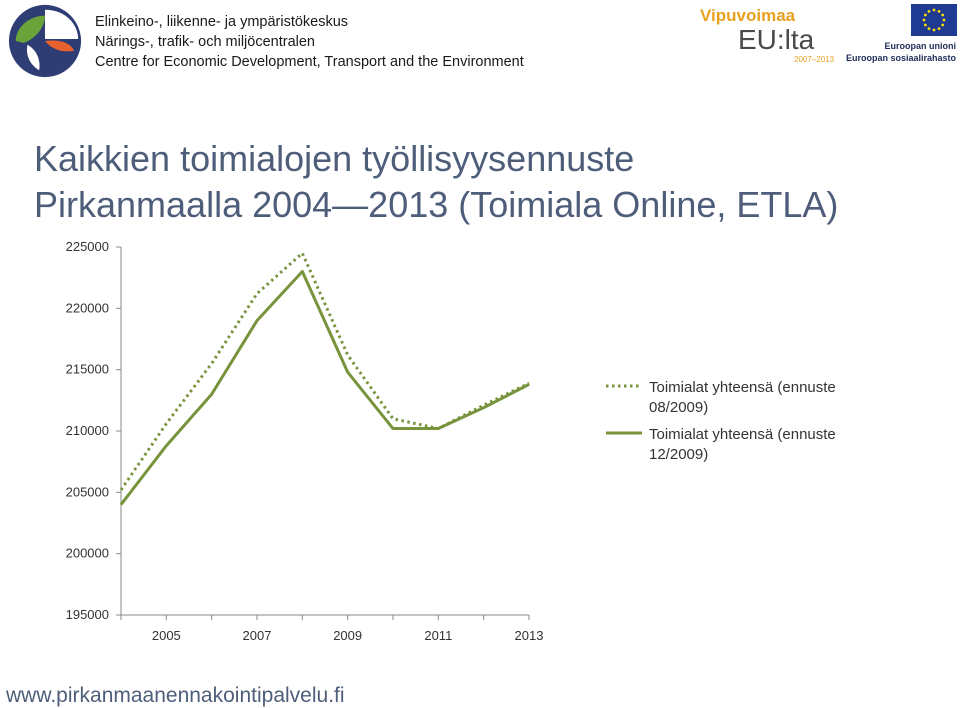  I want to click on eu-caption-line1: Euroopan unioni, so click(920, 46).